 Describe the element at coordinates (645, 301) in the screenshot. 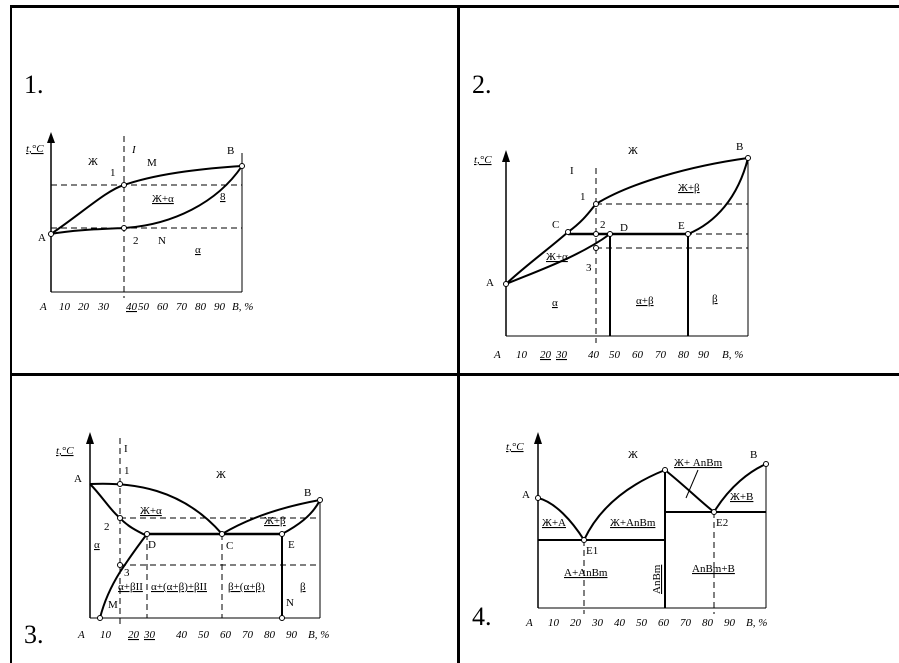

I see `label-alpha-beta: α+β` at that location.